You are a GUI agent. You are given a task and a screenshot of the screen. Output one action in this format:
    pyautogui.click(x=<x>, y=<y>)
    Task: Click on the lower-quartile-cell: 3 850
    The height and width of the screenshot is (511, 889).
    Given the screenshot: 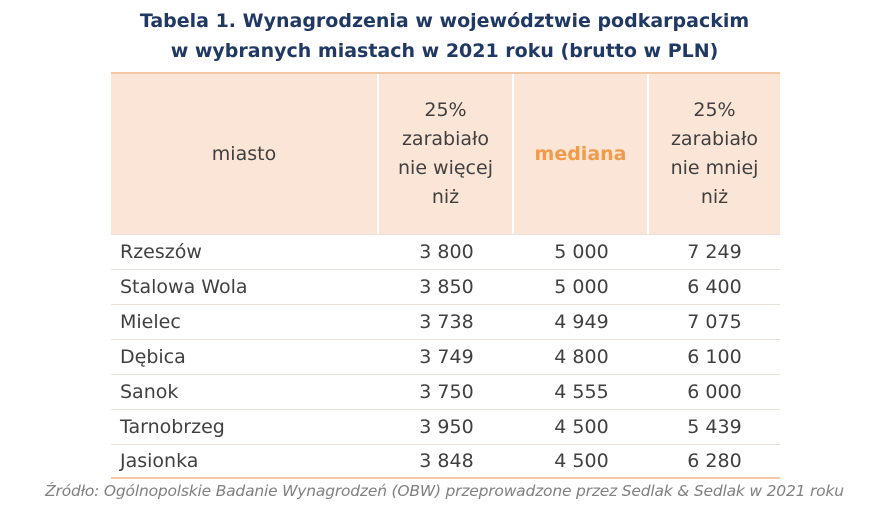 What is the action you would take?
    pyautogui.click(x=446, y=287)
    